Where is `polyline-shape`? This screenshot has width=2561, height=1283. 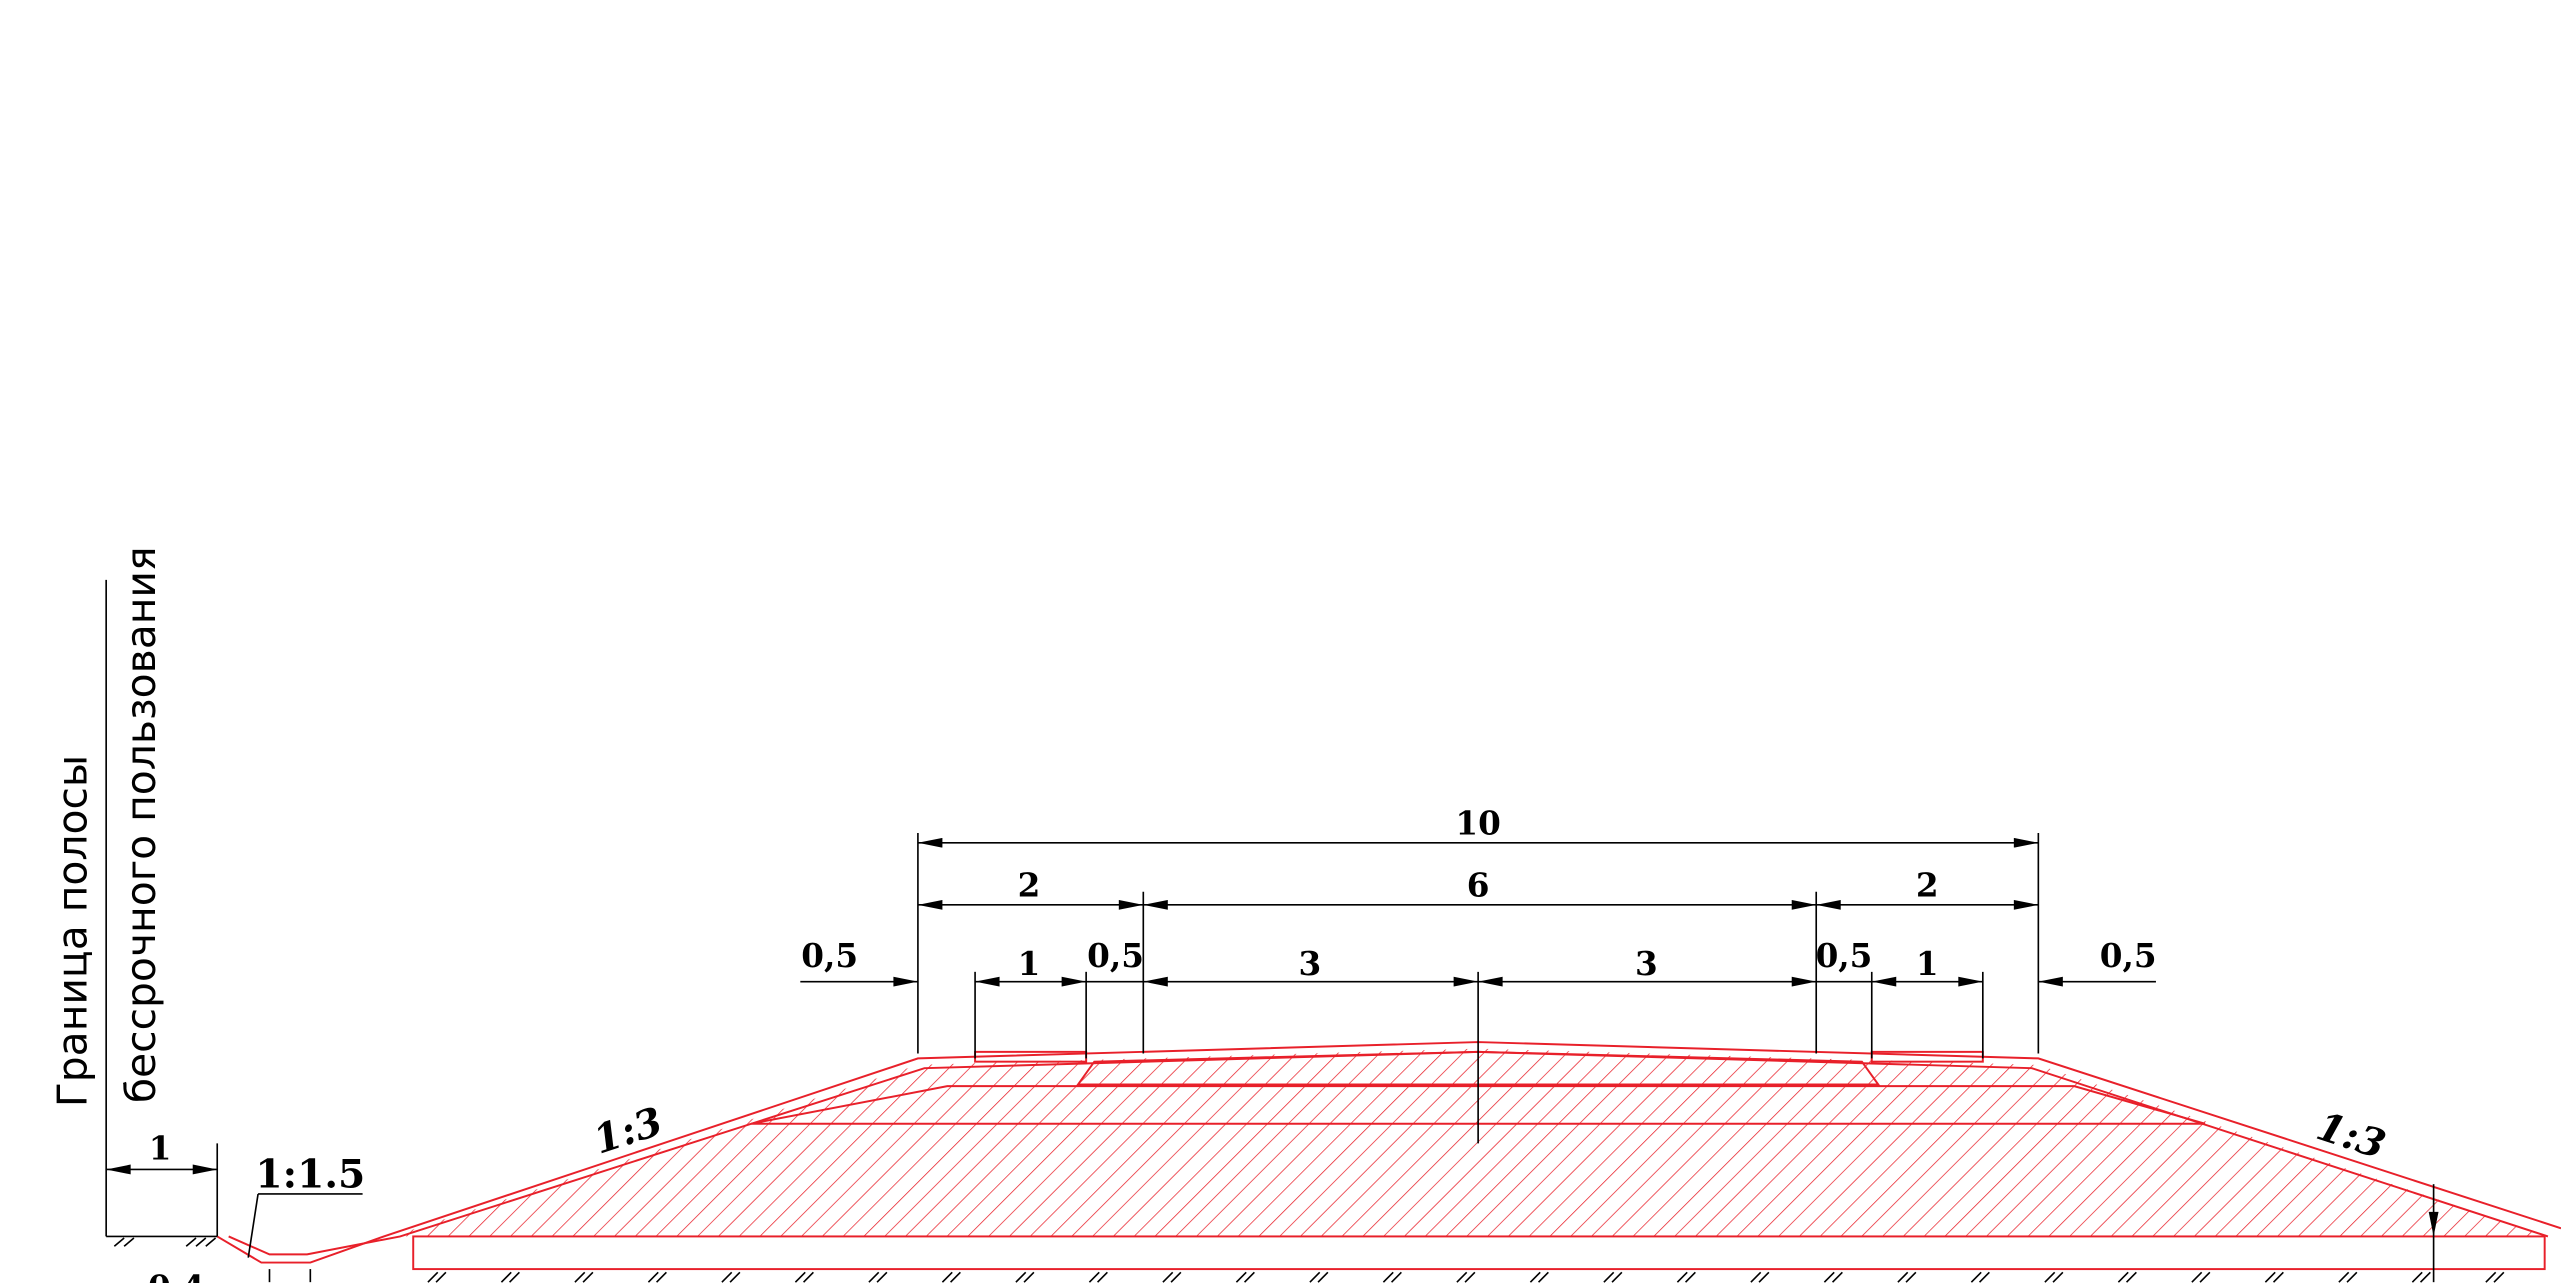 polyline-shape is located at coordinates (1388, 1153).